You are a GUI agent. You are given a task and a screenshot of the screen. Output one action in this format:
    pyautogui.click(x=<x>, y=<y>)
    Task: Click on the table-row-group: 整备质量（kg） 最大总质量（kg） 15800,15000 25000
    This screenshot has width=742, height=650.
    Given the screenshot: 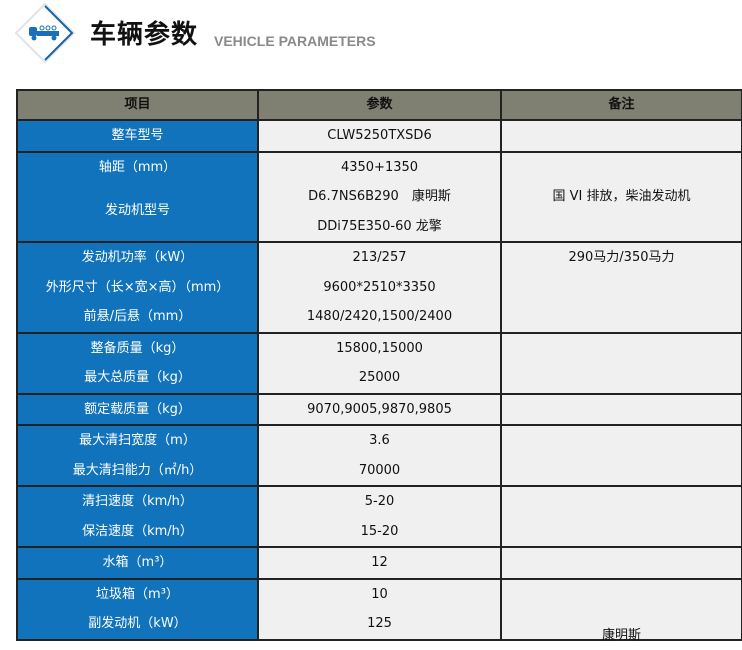 What is the action you would take?
    pyautogui.click(x=380, y=364)
    